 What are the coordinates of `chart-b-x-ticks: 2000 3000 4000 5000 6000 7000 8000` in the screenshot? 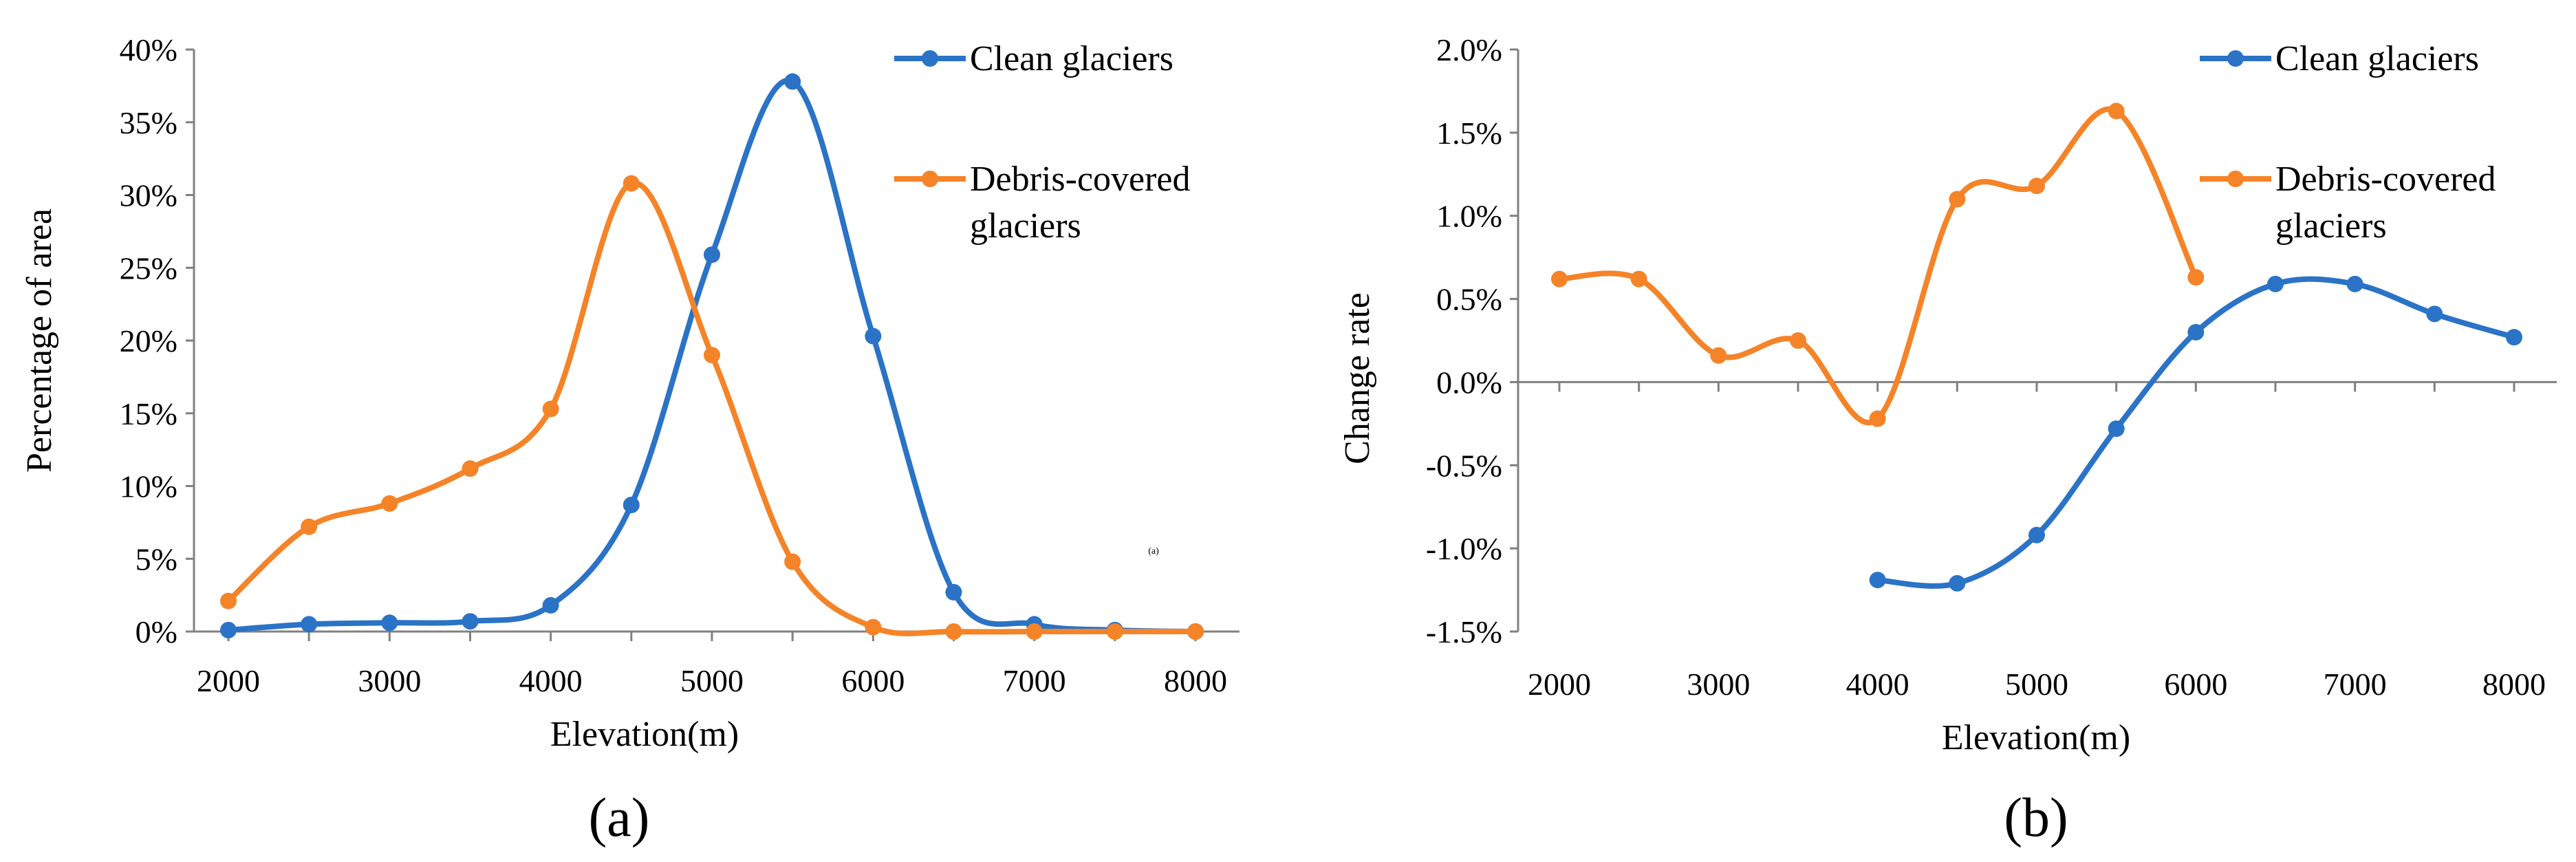 It's located at (2037, 542).